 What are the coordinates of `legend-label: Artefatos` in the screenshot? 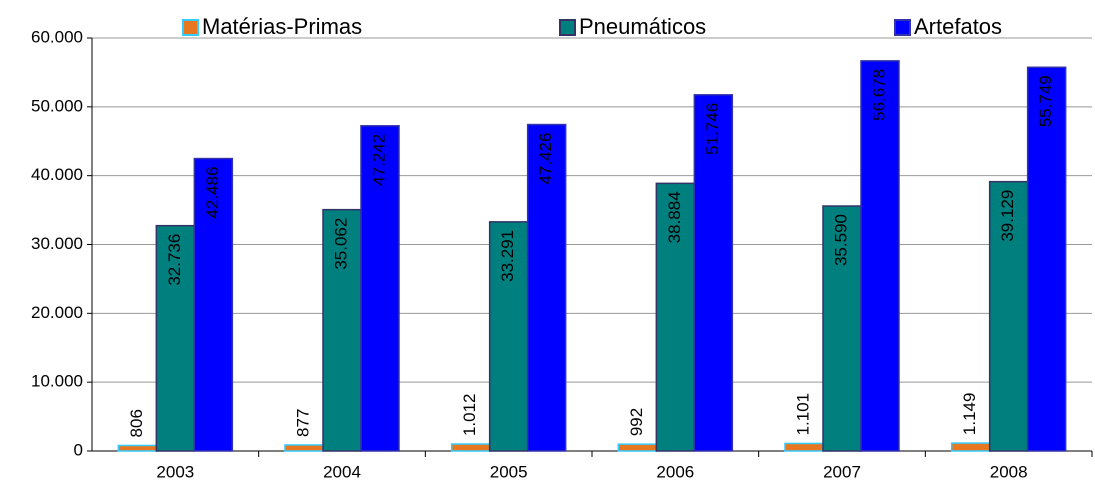 It's located at (958, 26).